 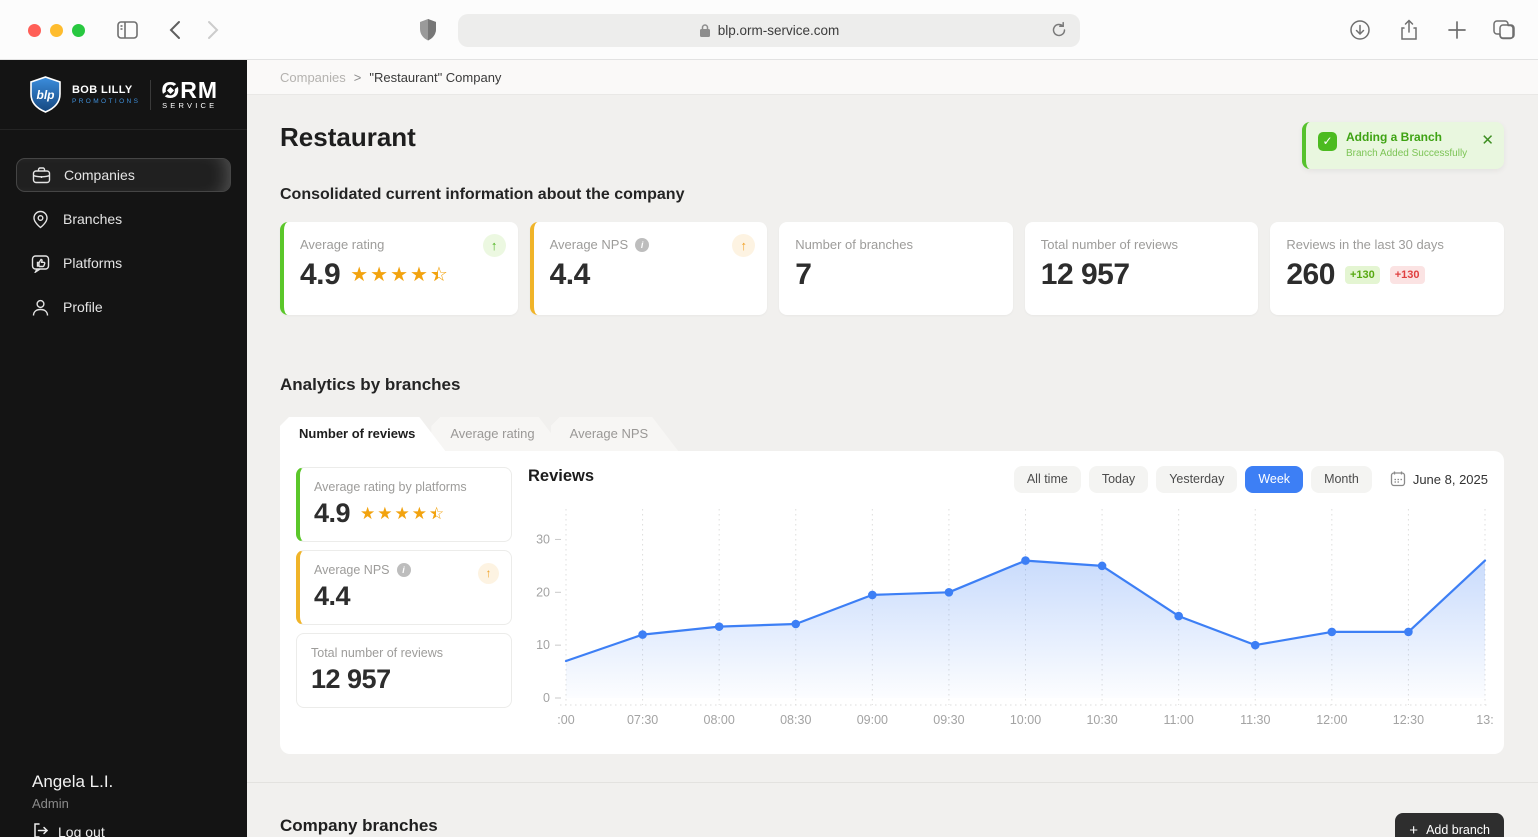 I want to click on side-card-average-nps: Average NPS i ↑ 4.4, so click(x=404, y=587).